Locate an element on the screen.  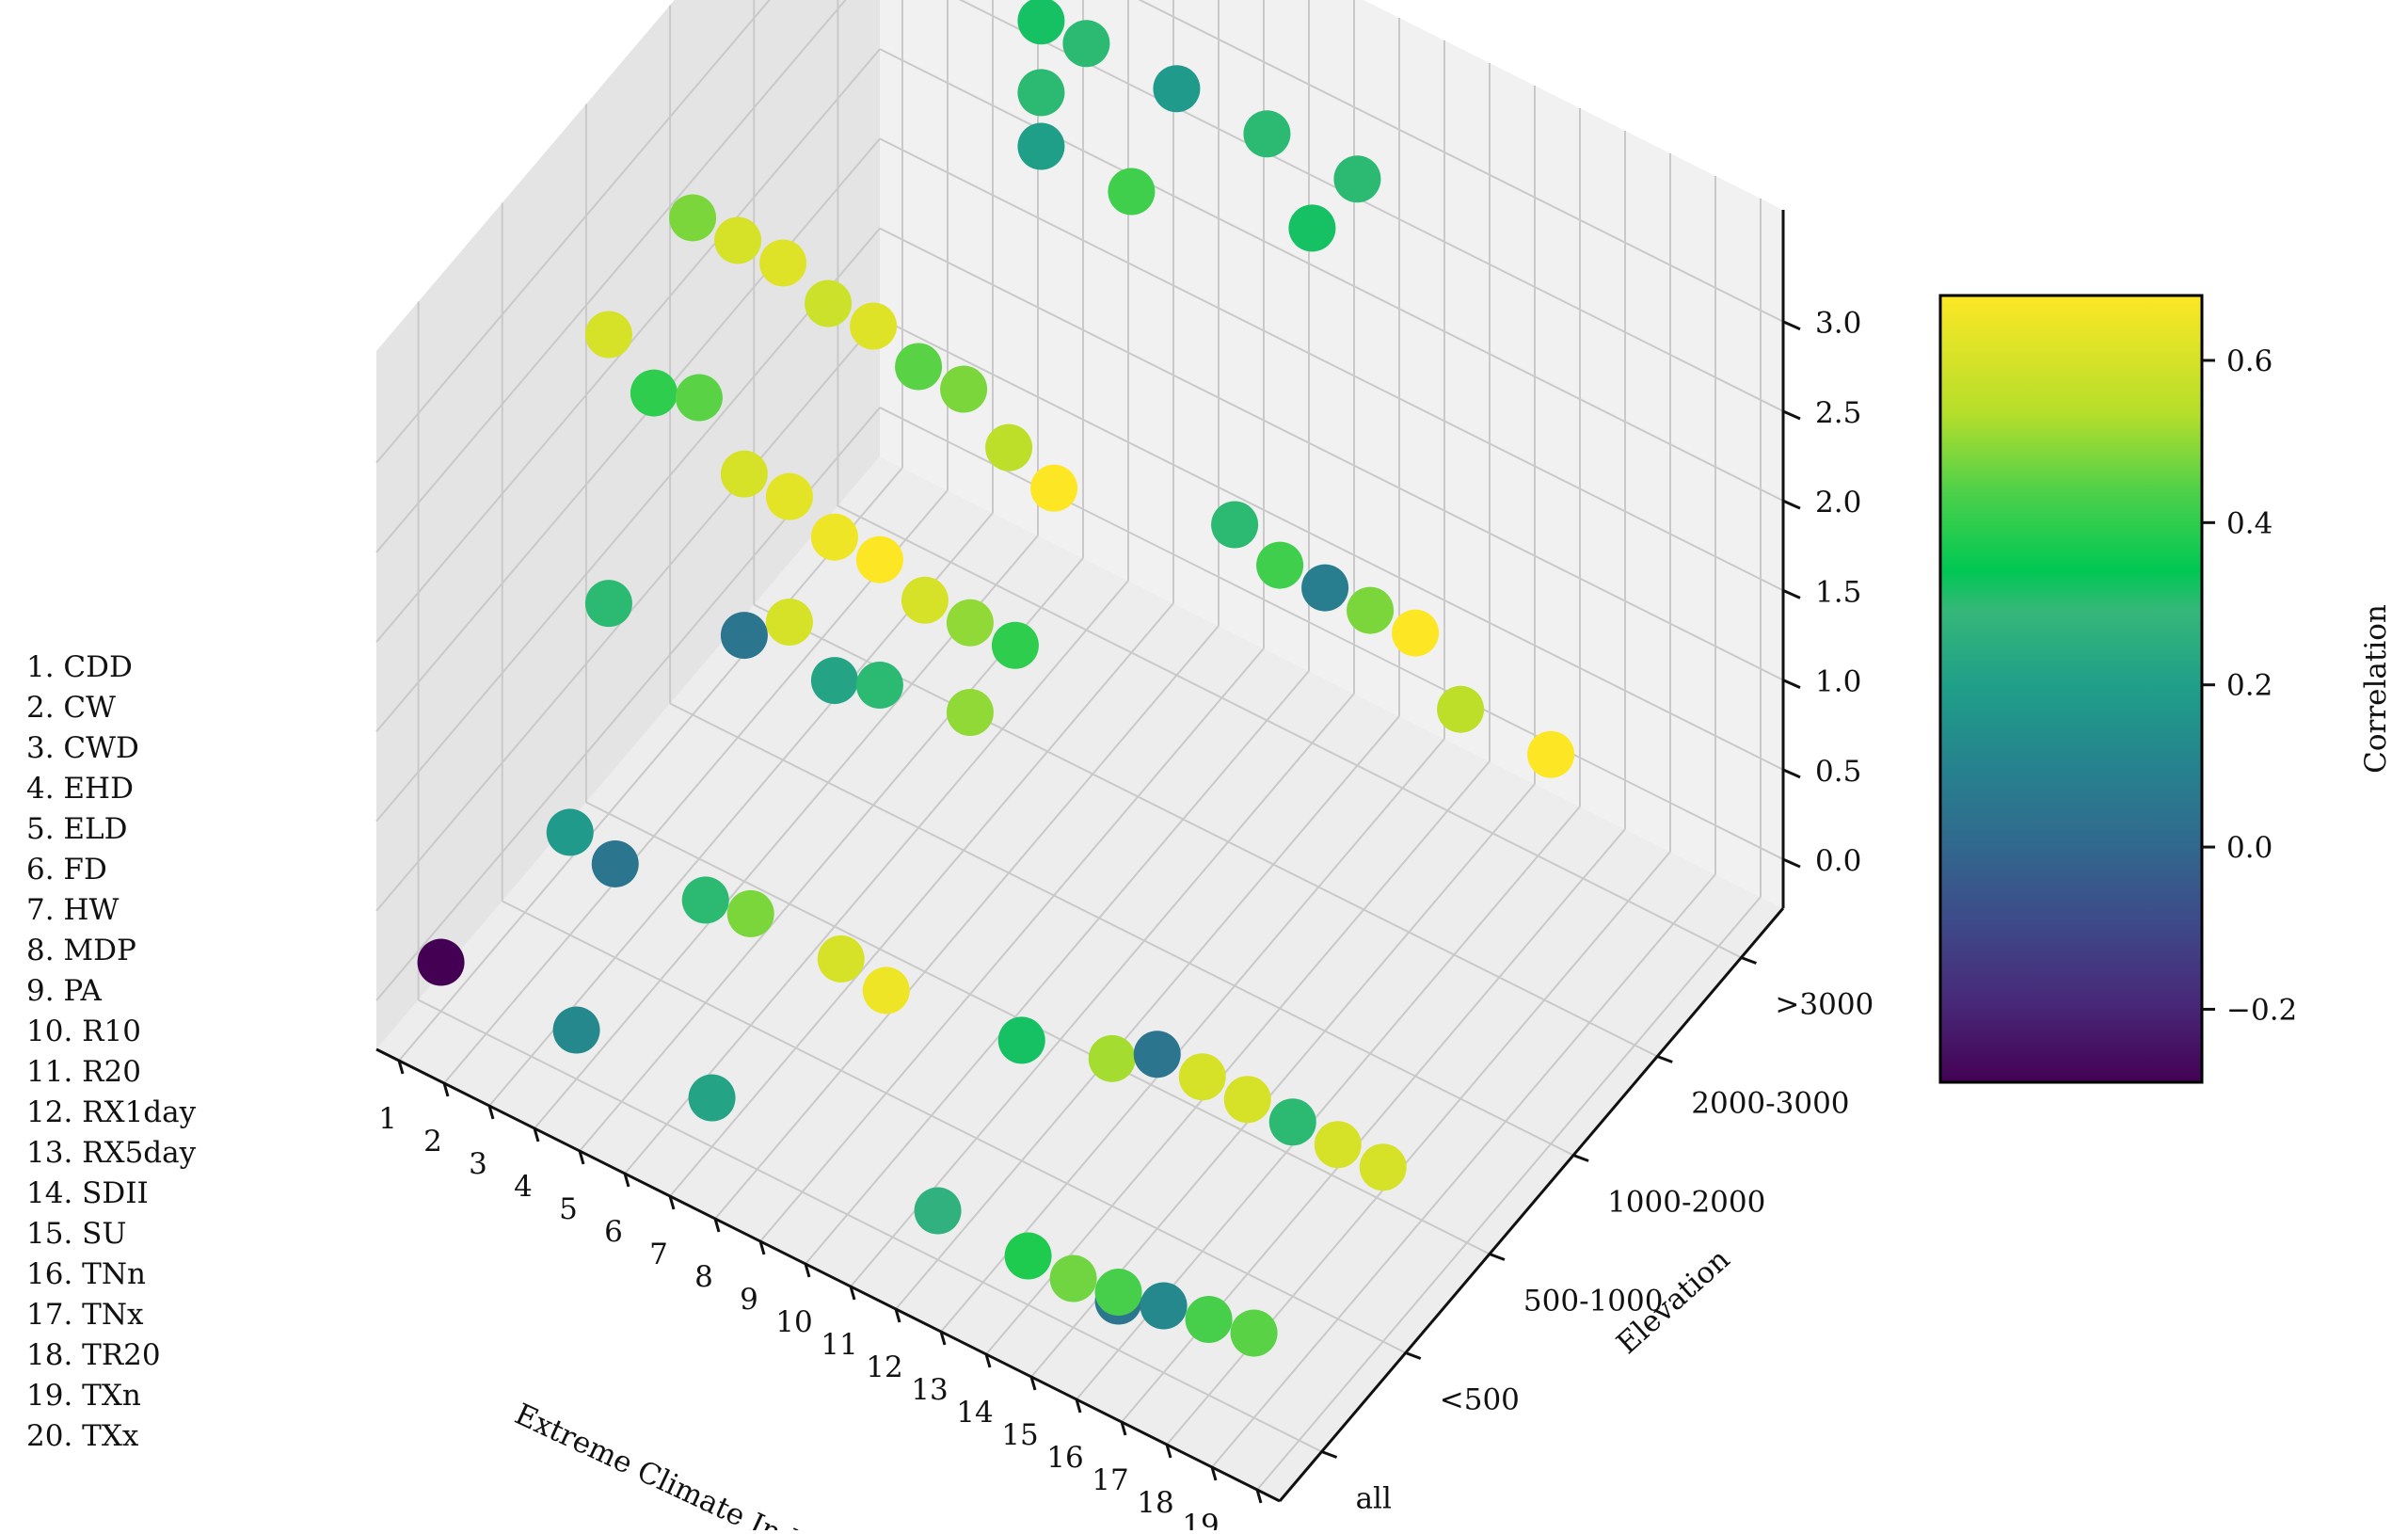
y-tick-label: 2000-3000 is located at coordinates (1770, 1104).